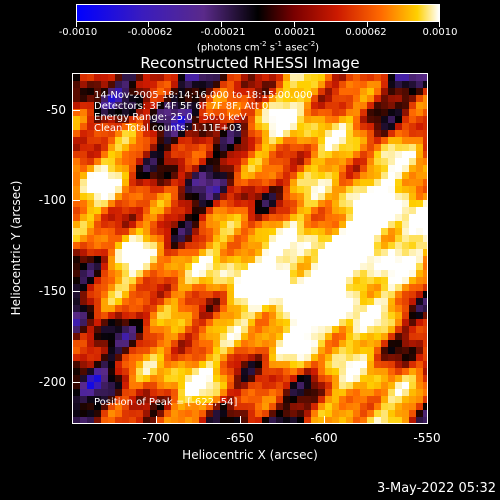  What do you see at coordinates (324, 438) in the screenshot?
I see `x-tick-label: -600` at bounding box center [324, 438].